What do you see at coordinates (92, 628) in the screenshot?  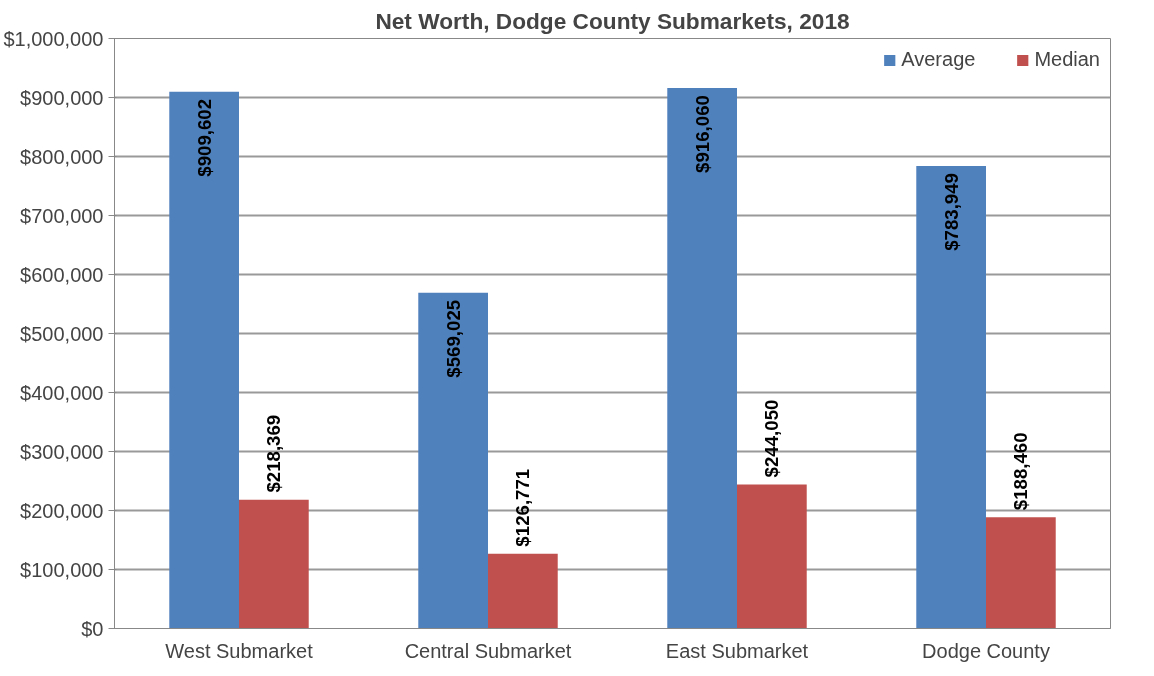 I see `y-tick-label: $0` at bounding box center [92, 628].